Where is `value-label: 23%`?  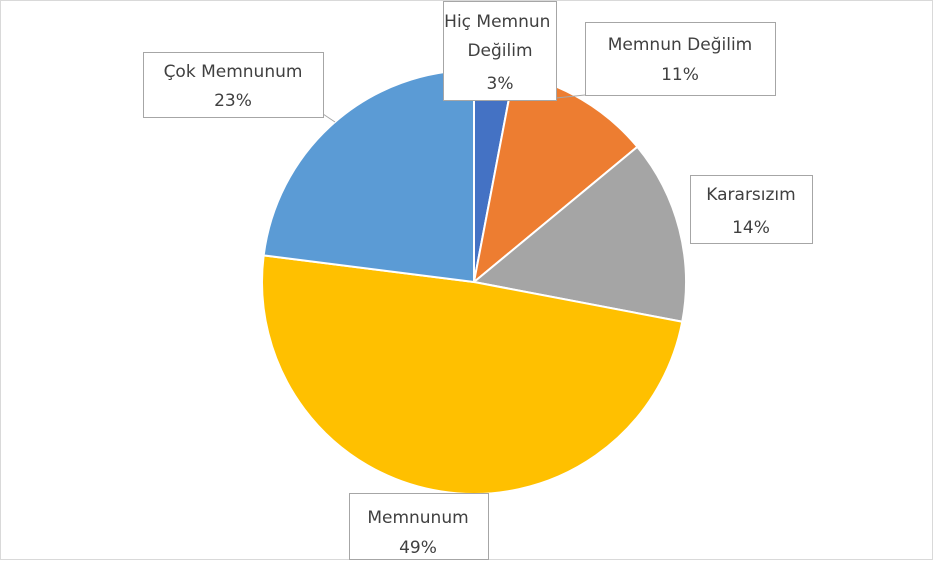 value-label: 23% is located at coordinates (233, 101).